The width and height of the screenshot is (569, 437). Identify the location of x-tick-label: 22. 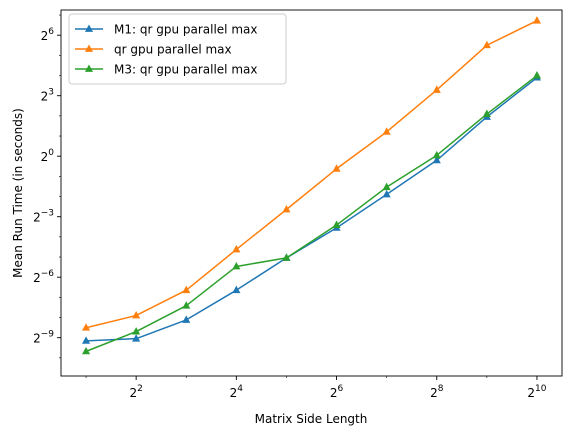
(135, 392).